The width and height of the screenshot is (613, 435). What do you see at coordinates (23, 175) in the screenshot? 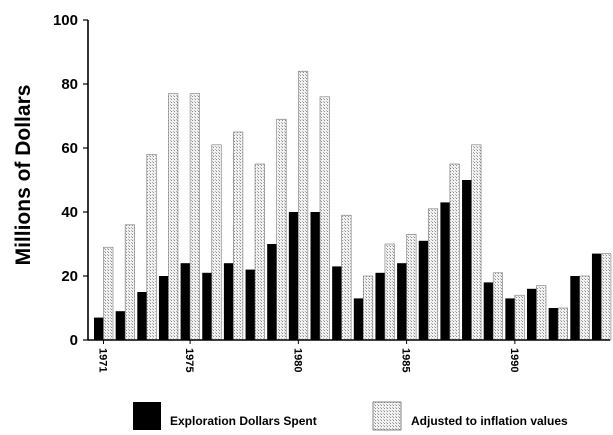
I see `y-axis-label: Millions of Dollars` at bounding box center [23, 175].